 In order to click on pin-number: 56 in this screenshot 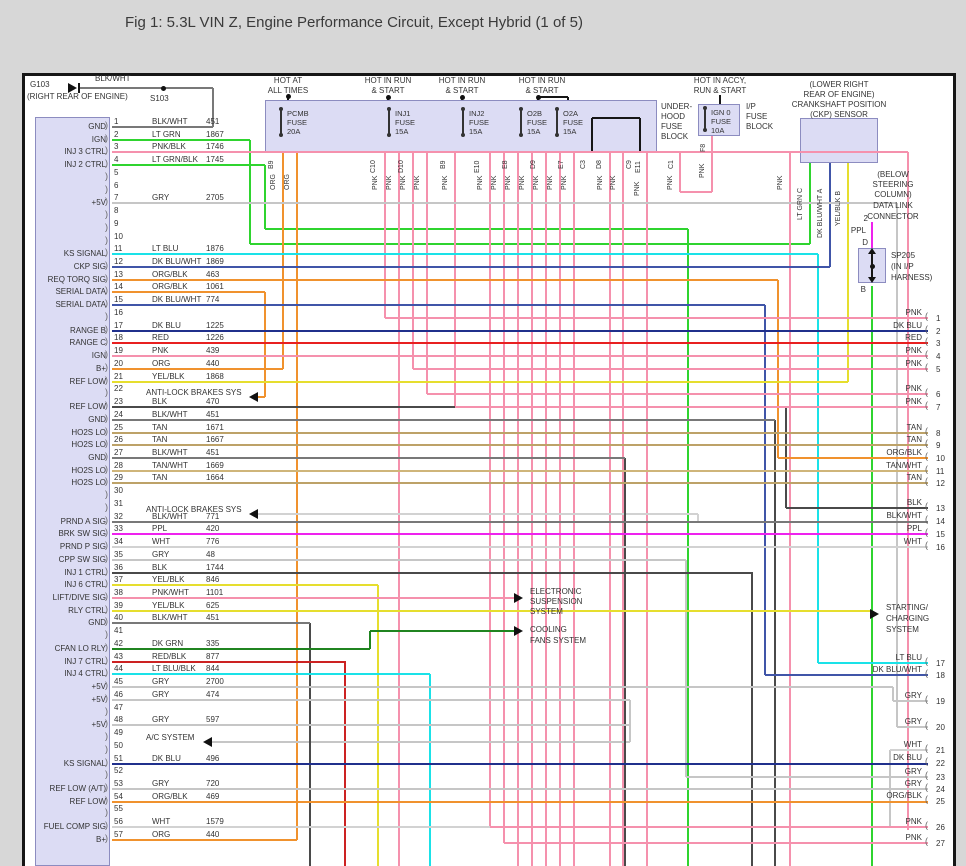, I will do `click(118, 821)`.